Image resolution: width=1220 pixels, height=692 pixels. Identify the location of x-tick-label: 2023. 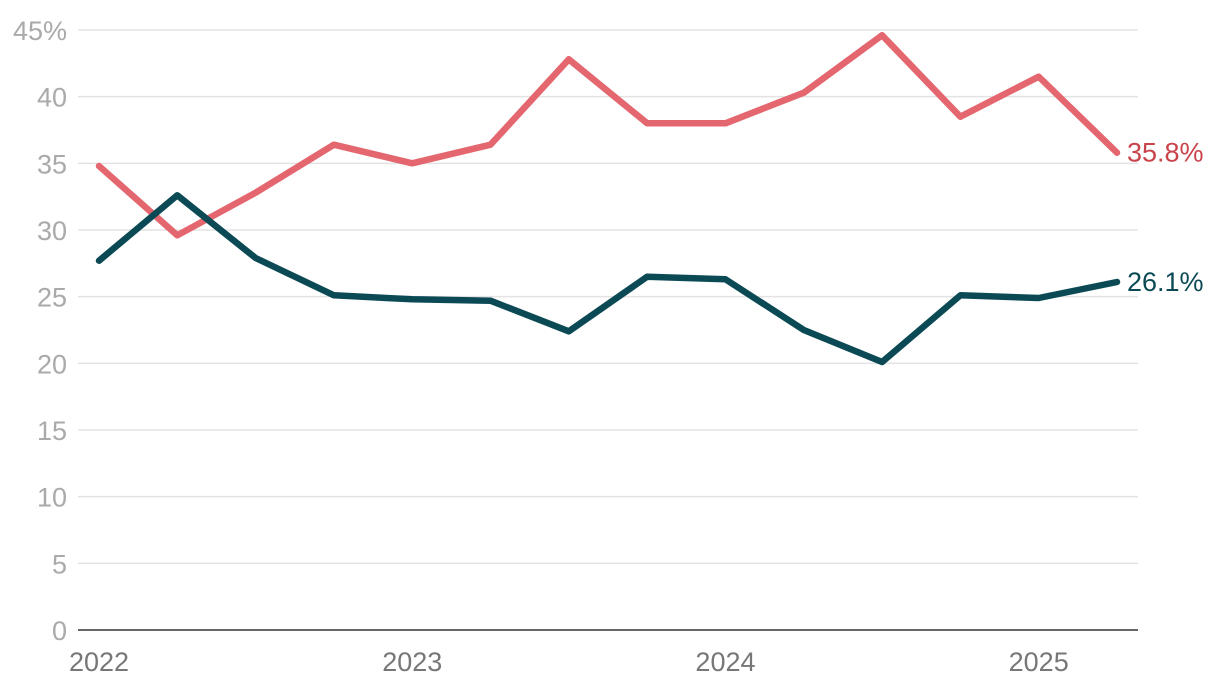
(412, 662).